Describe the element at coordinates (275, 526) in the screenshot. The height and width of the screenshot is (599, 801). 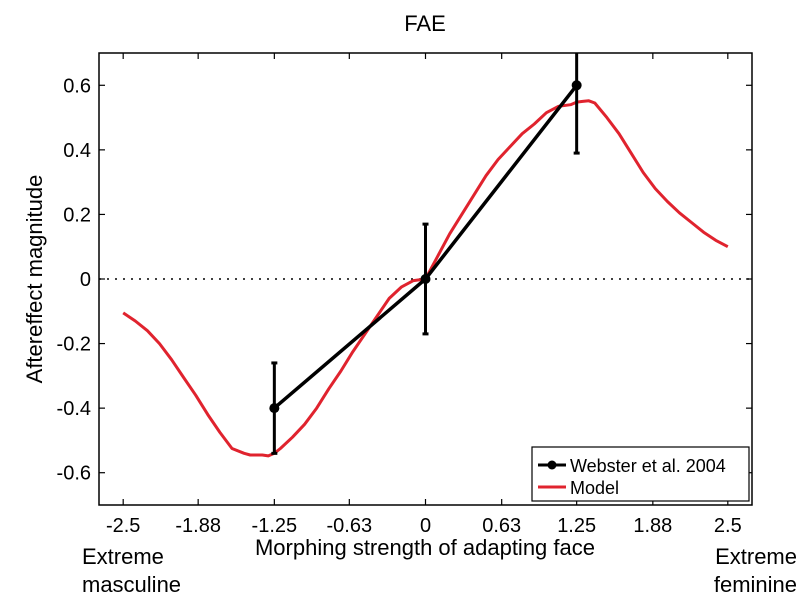
I see `x-tick-label: -1.25` at that location.